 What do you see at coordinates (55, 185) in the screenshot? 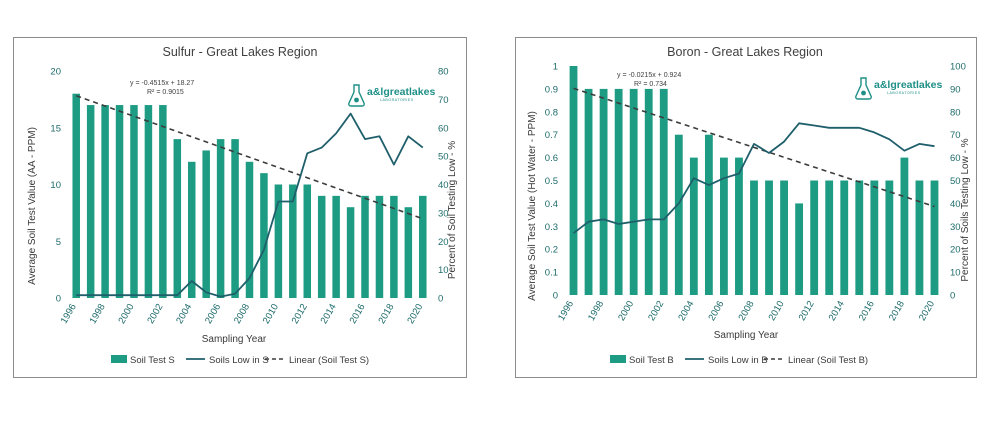
I see `y-tick-label: 10` at bounding box center [55, 185].